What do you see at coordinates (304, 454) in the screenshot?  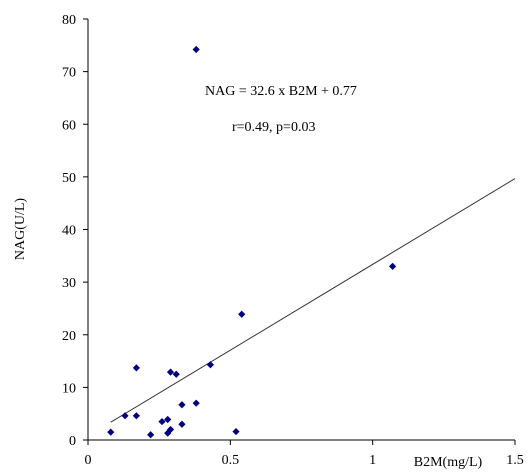 I see `x-axis-ticks: 0 0.5 1 1.5` at bounding box center [304, 454].